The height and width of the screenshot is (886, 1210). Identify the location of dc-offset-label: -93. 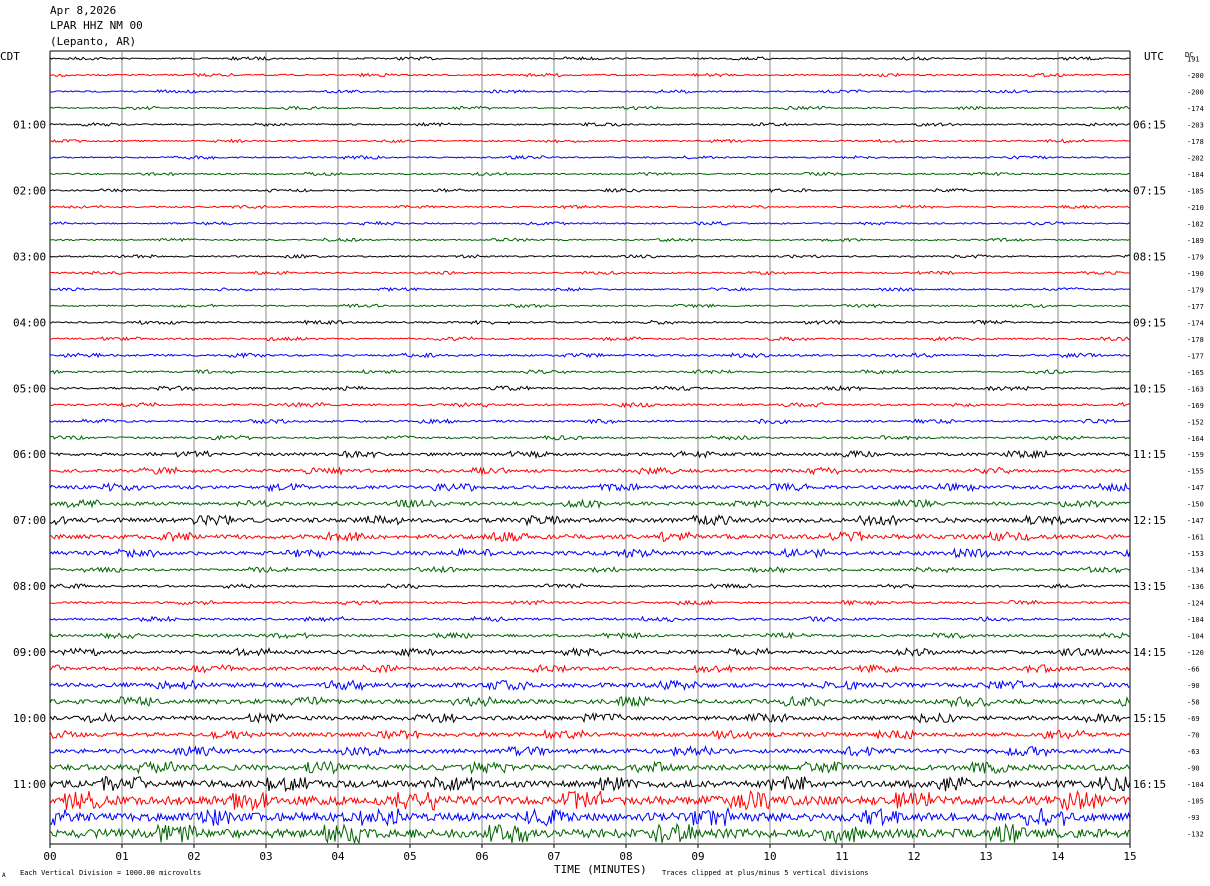
(1193, 818).